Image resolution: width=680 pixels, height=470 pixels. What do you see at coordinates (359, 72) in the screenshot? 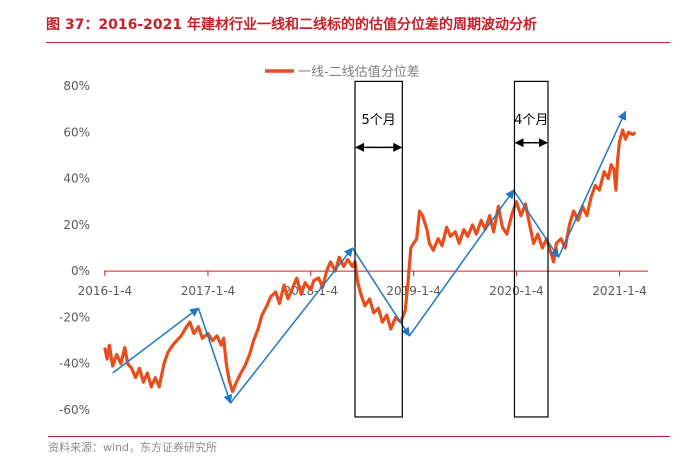
I see `legend-label: 一线-二线估值分位差` at bounding box center [359, 72].